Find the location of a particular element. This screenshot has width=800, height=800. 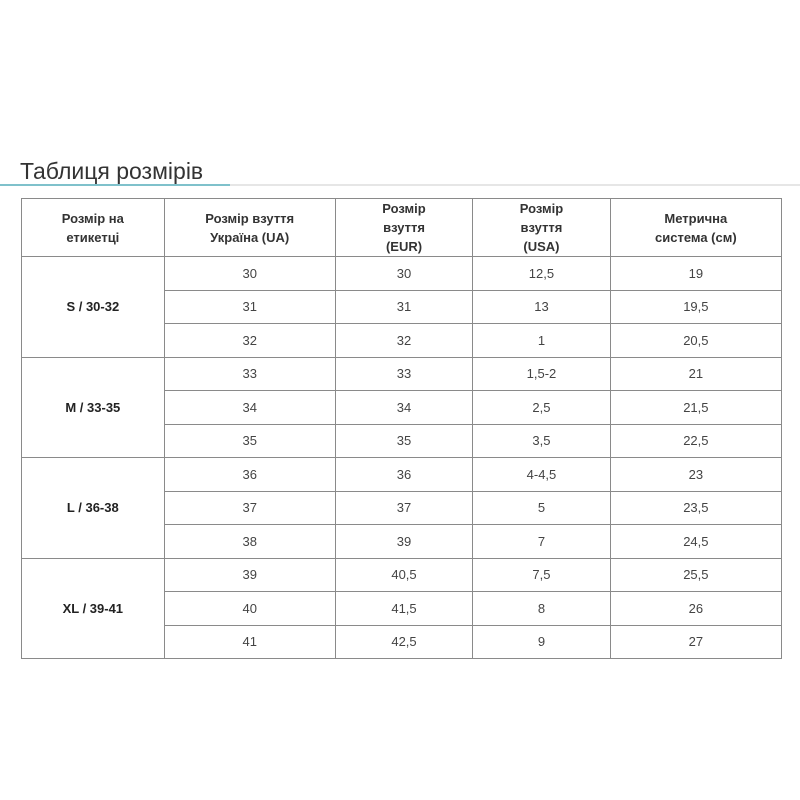

table-cell: 23,5 is located at coordinates (696, 507).